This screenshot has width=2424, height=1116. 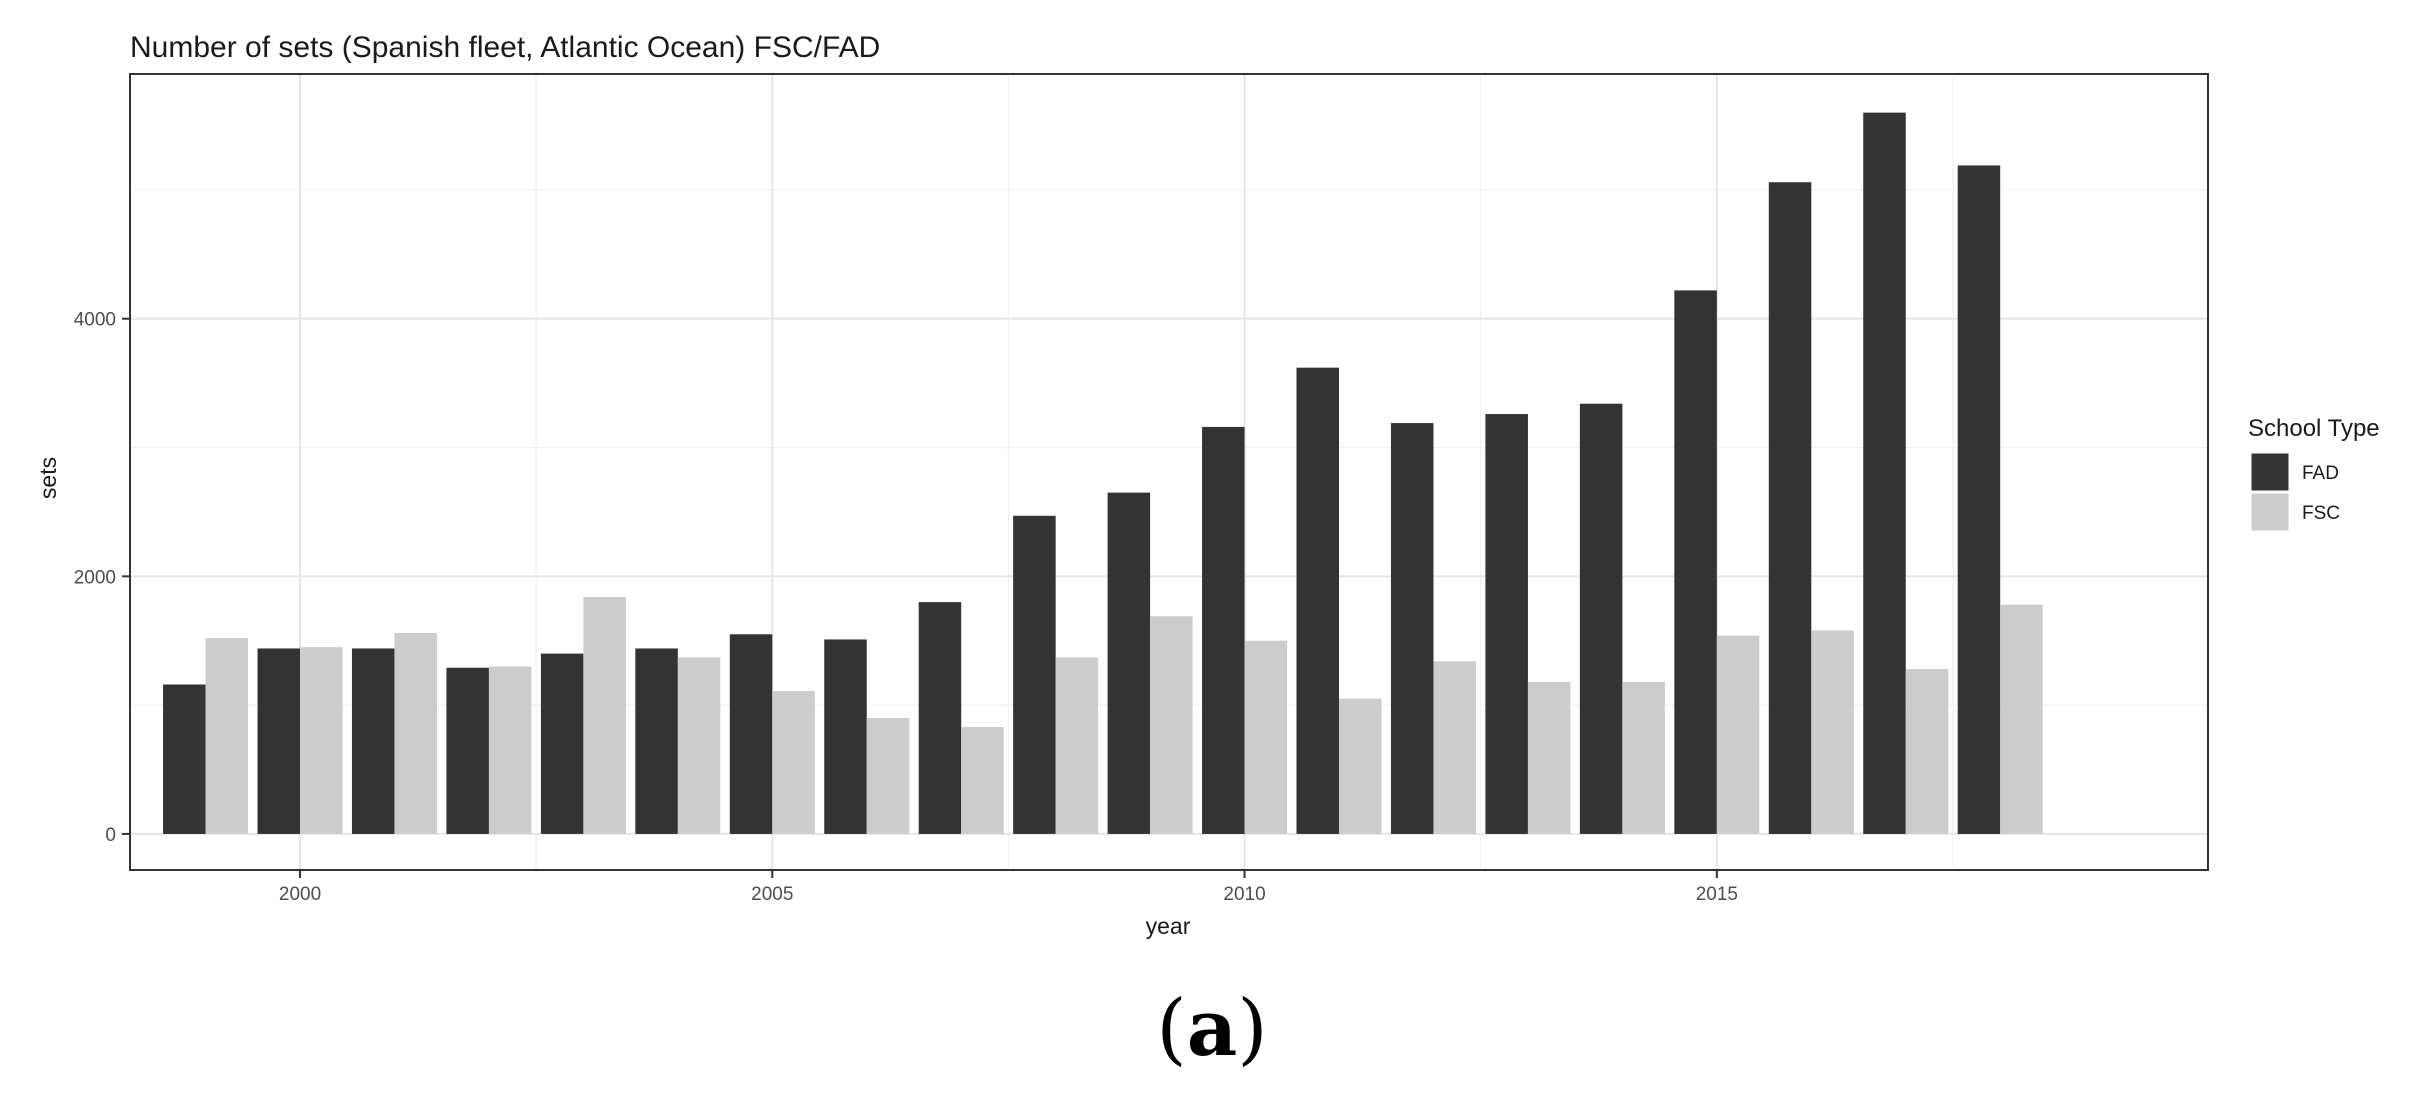 I want to click on x-tick-label: 2005, so click(x=772, y=894).